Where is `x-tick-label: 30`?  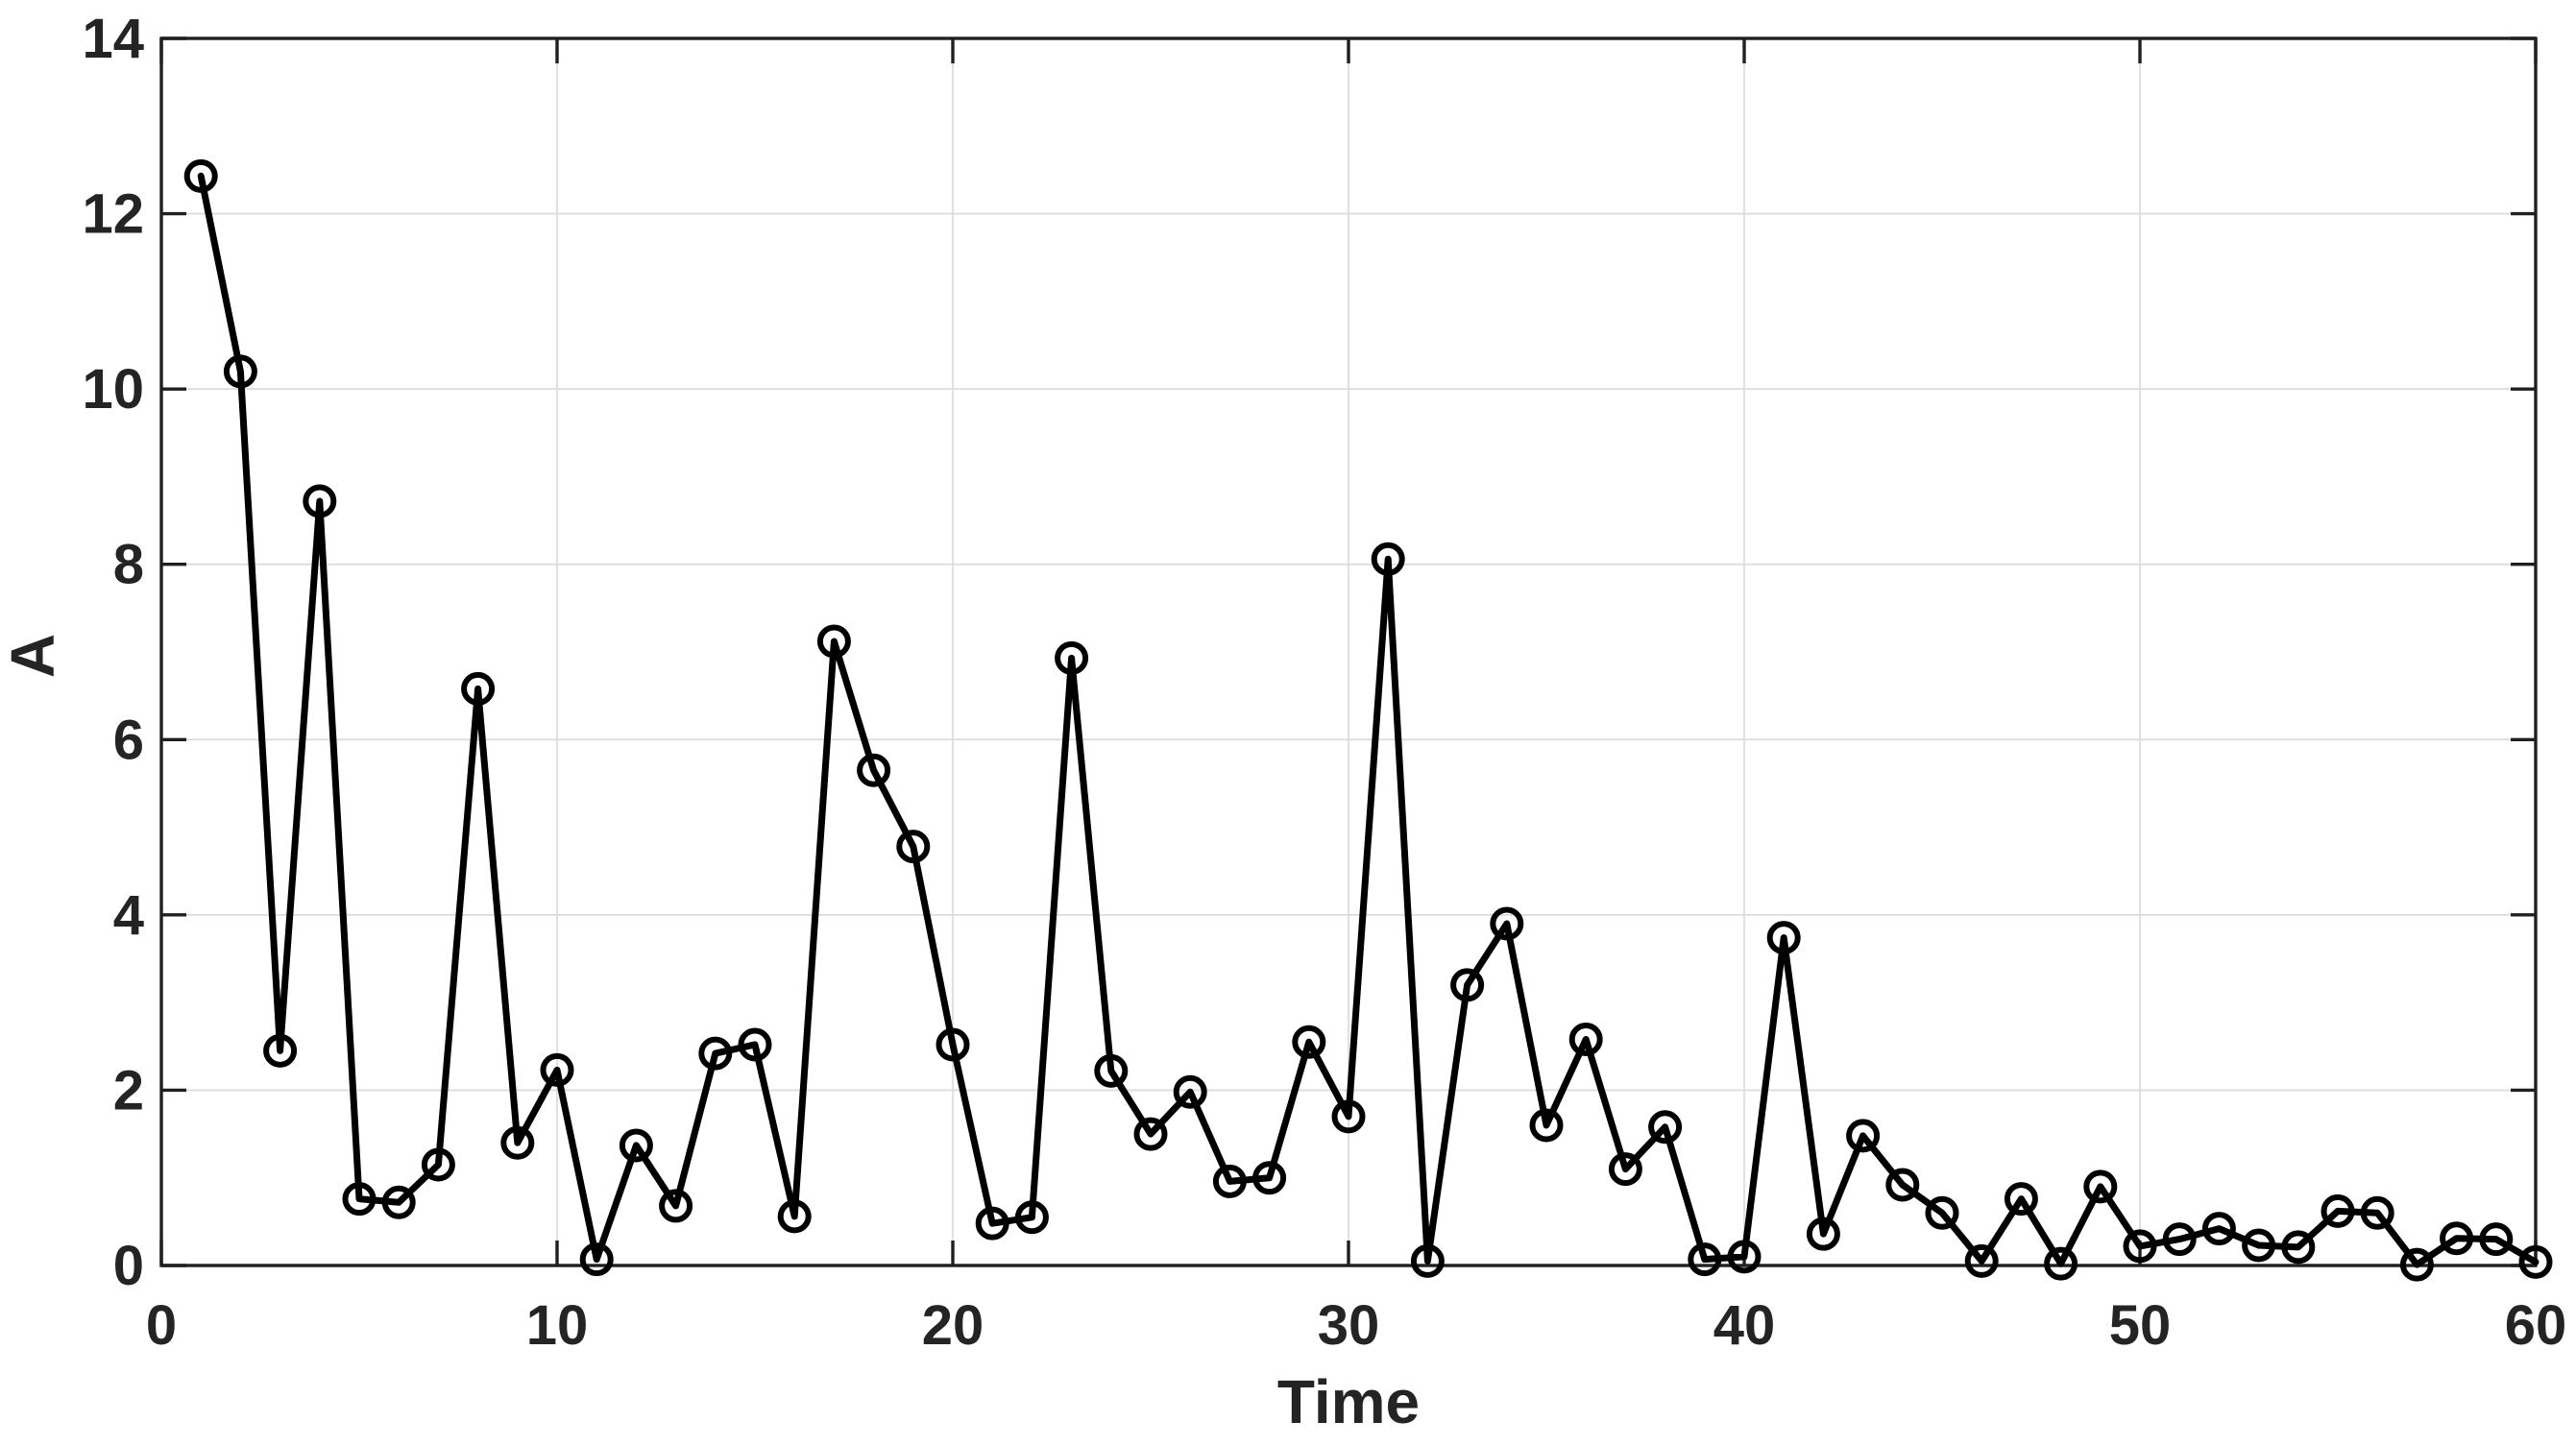
x-tick-label: 30 is located at coordinates (1349, 1325).